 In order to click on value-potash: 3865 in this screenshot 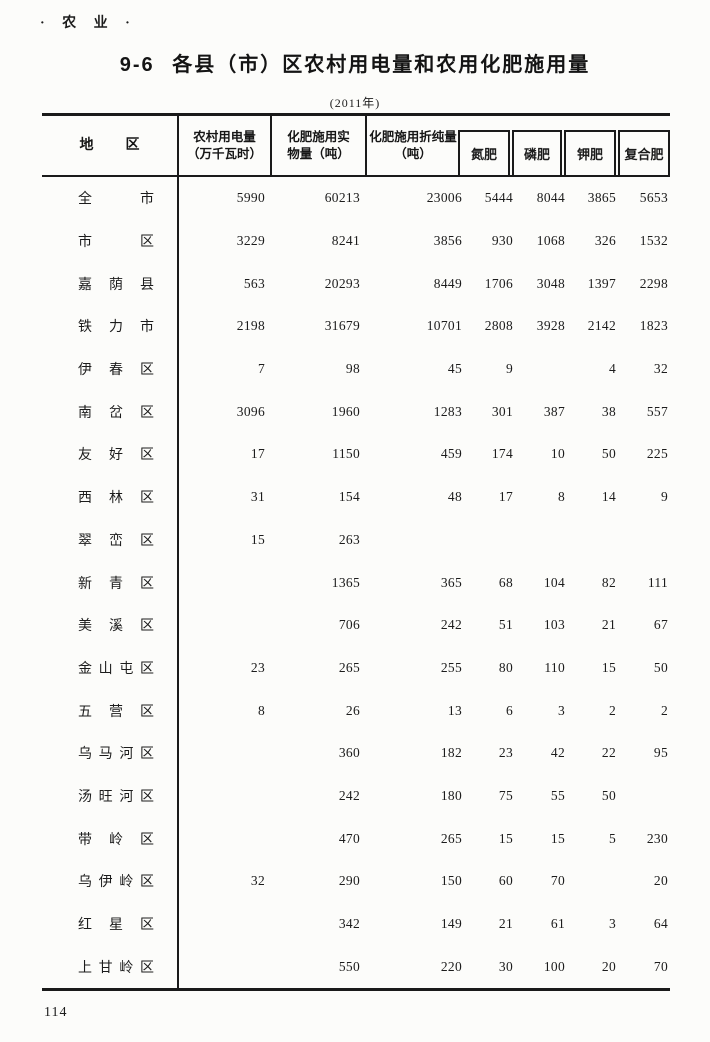, I will do `click(601, 198)`.